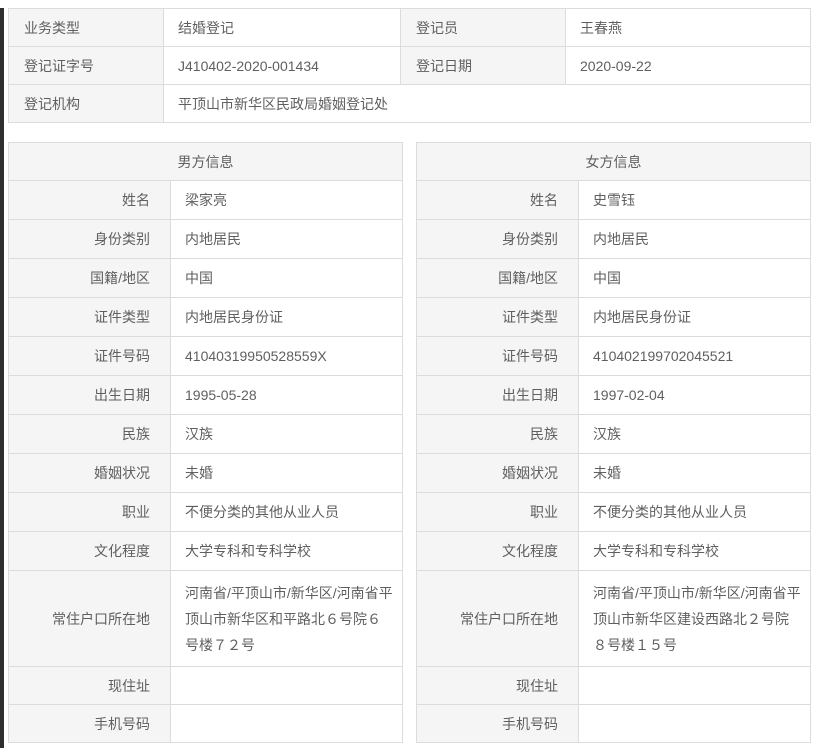 The image size is (817, 752). I want to click on row-label: 登记机构, so click(86, 103).